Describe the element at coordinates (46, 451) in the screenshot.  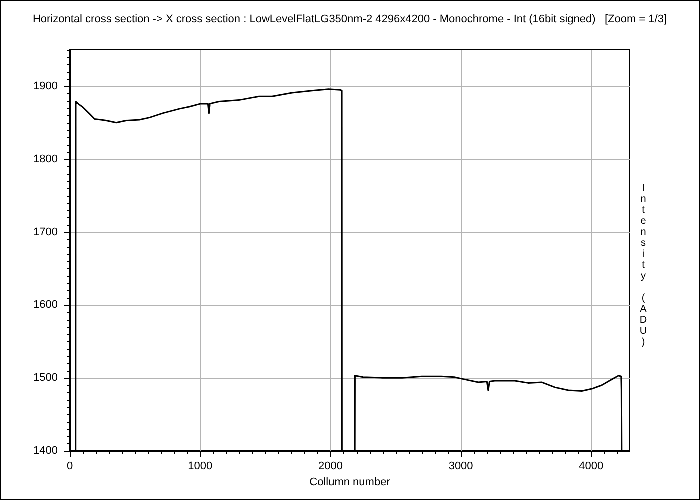
I see `y-tick-label: 1400` at that location.